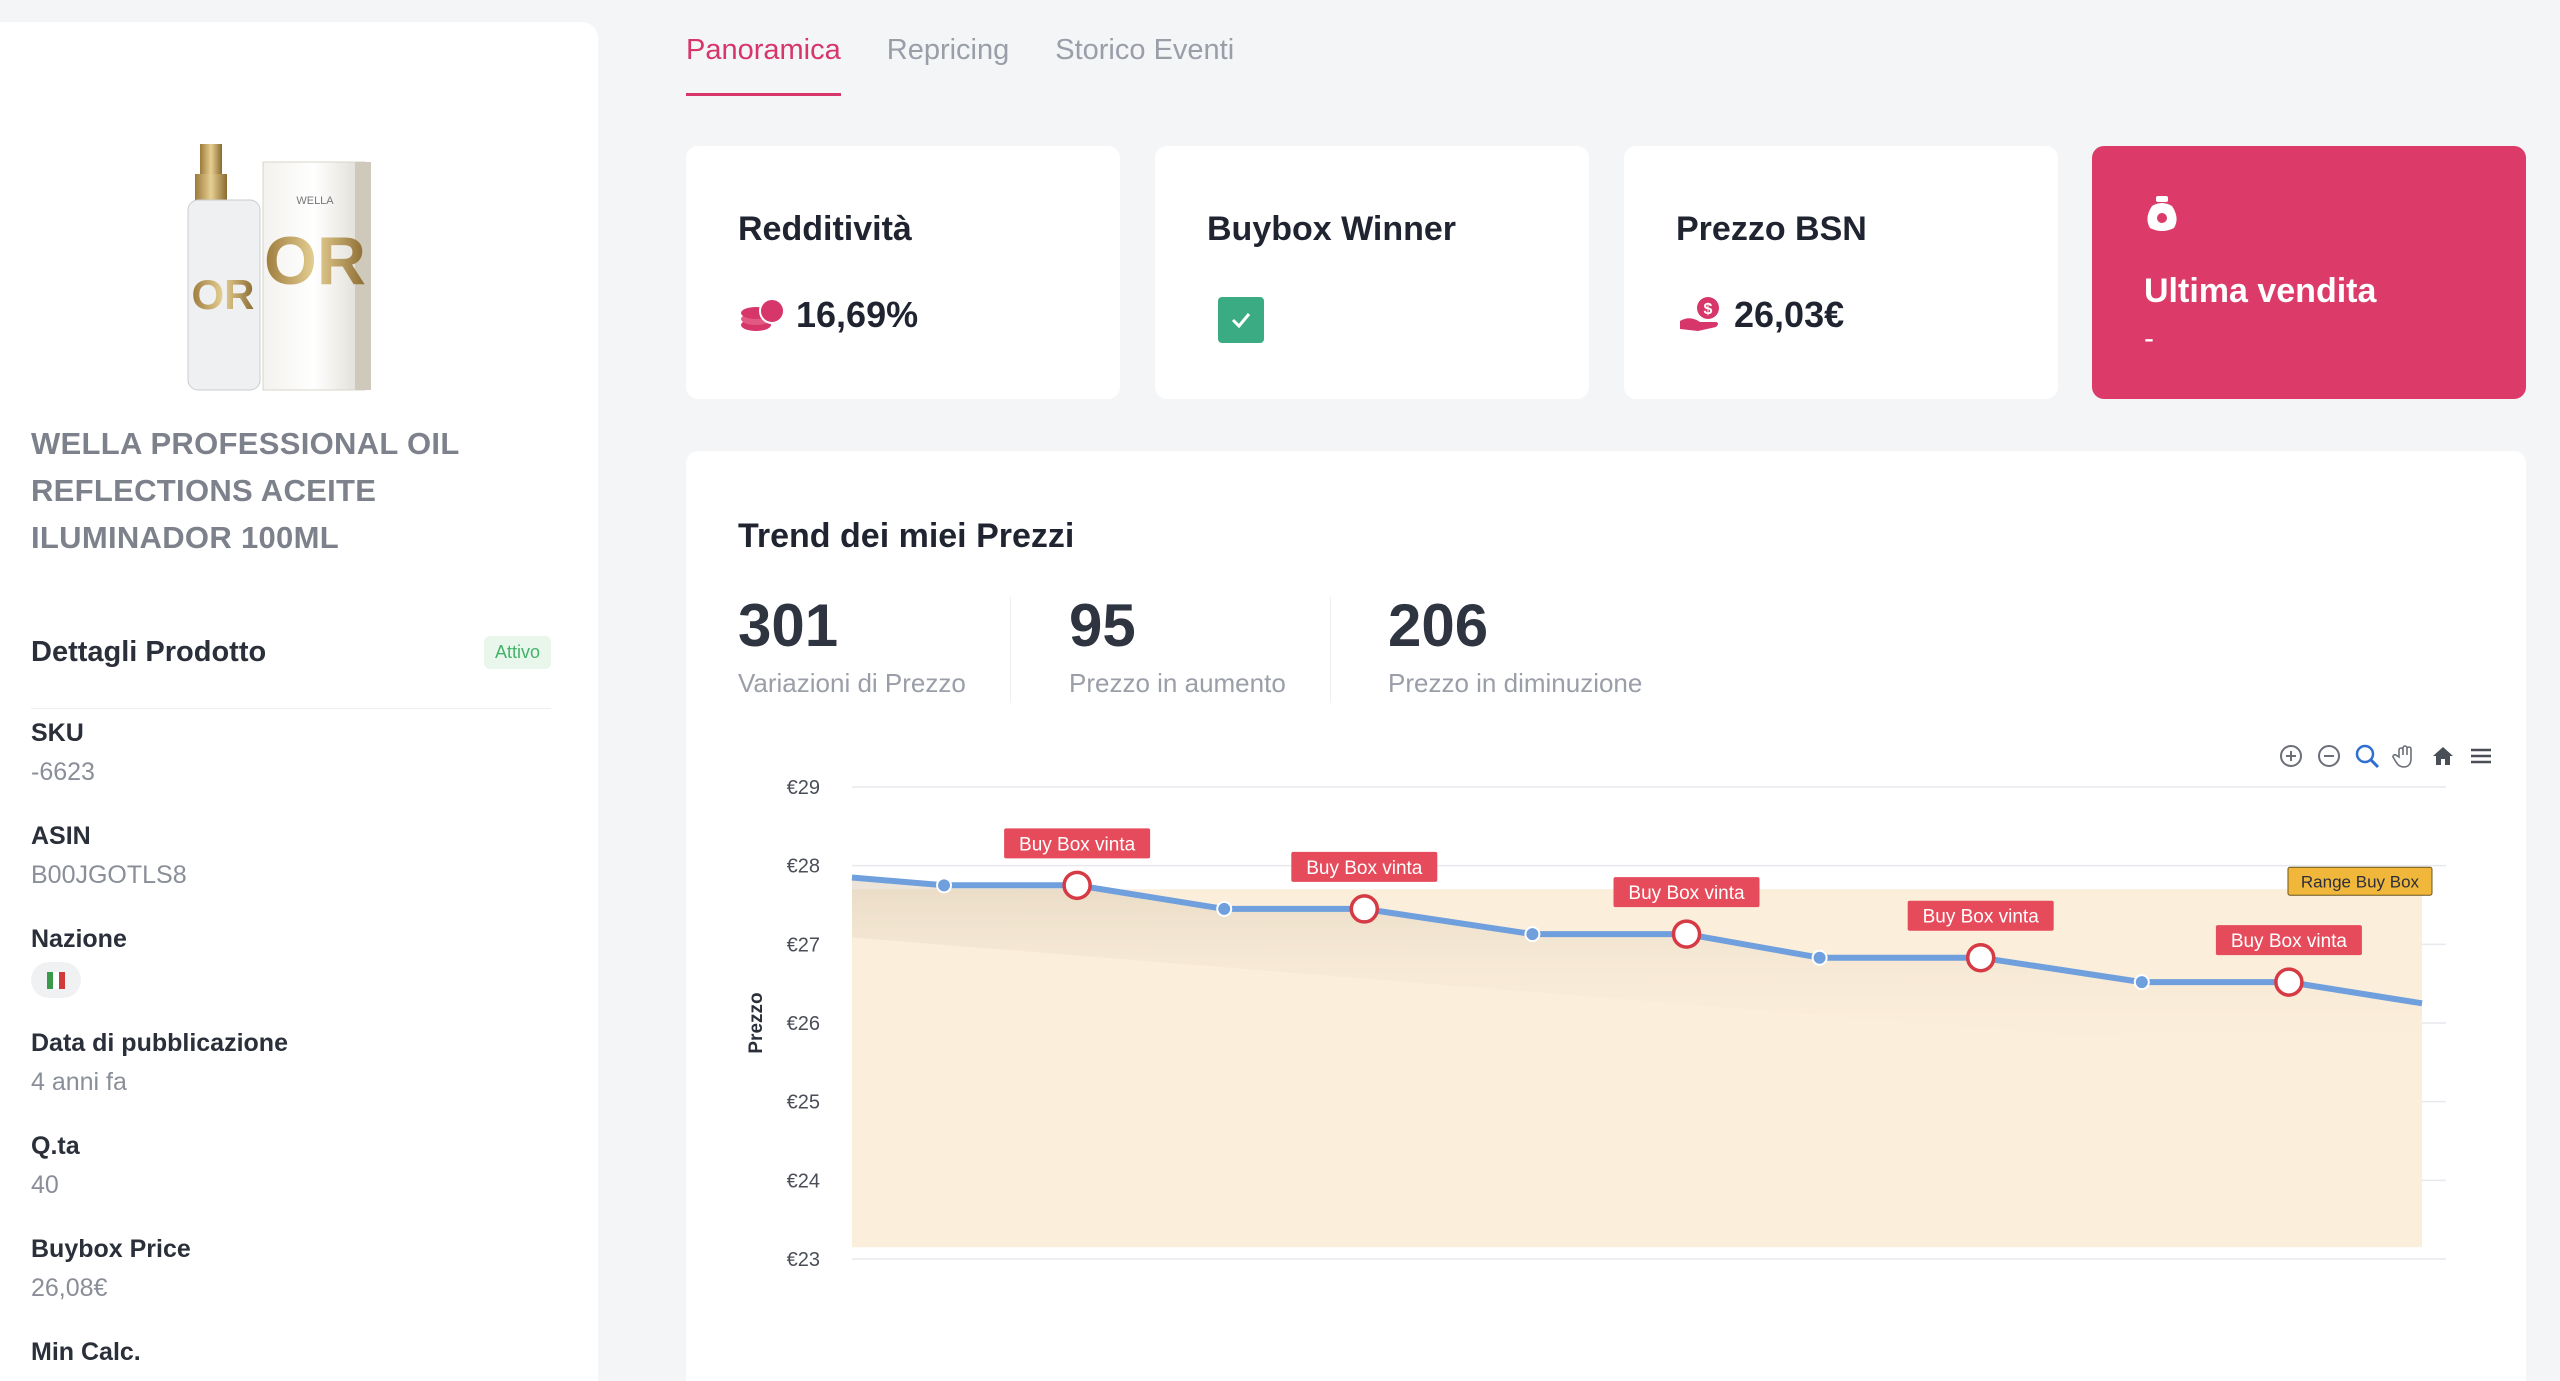  Describe the element at coordinates (2443, 756) in the screenshot. I see `home-reset-icon` at that location.